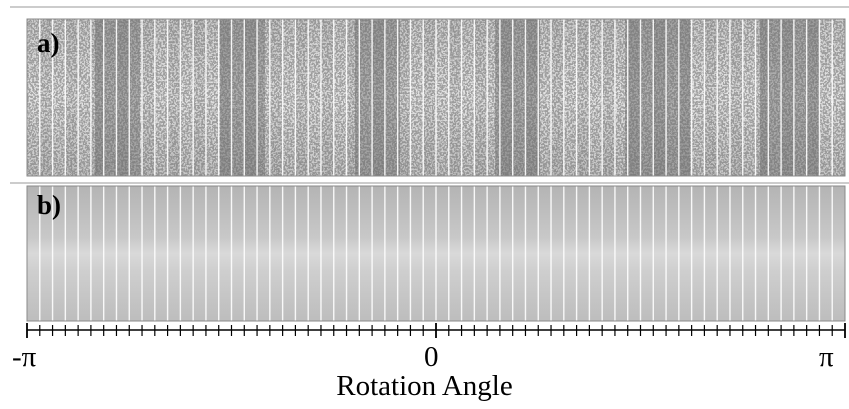  What do you see at coordinates (49, 205) in the screenshot?
I see `panel-b-label: b)` at bounding box center [49, 205].